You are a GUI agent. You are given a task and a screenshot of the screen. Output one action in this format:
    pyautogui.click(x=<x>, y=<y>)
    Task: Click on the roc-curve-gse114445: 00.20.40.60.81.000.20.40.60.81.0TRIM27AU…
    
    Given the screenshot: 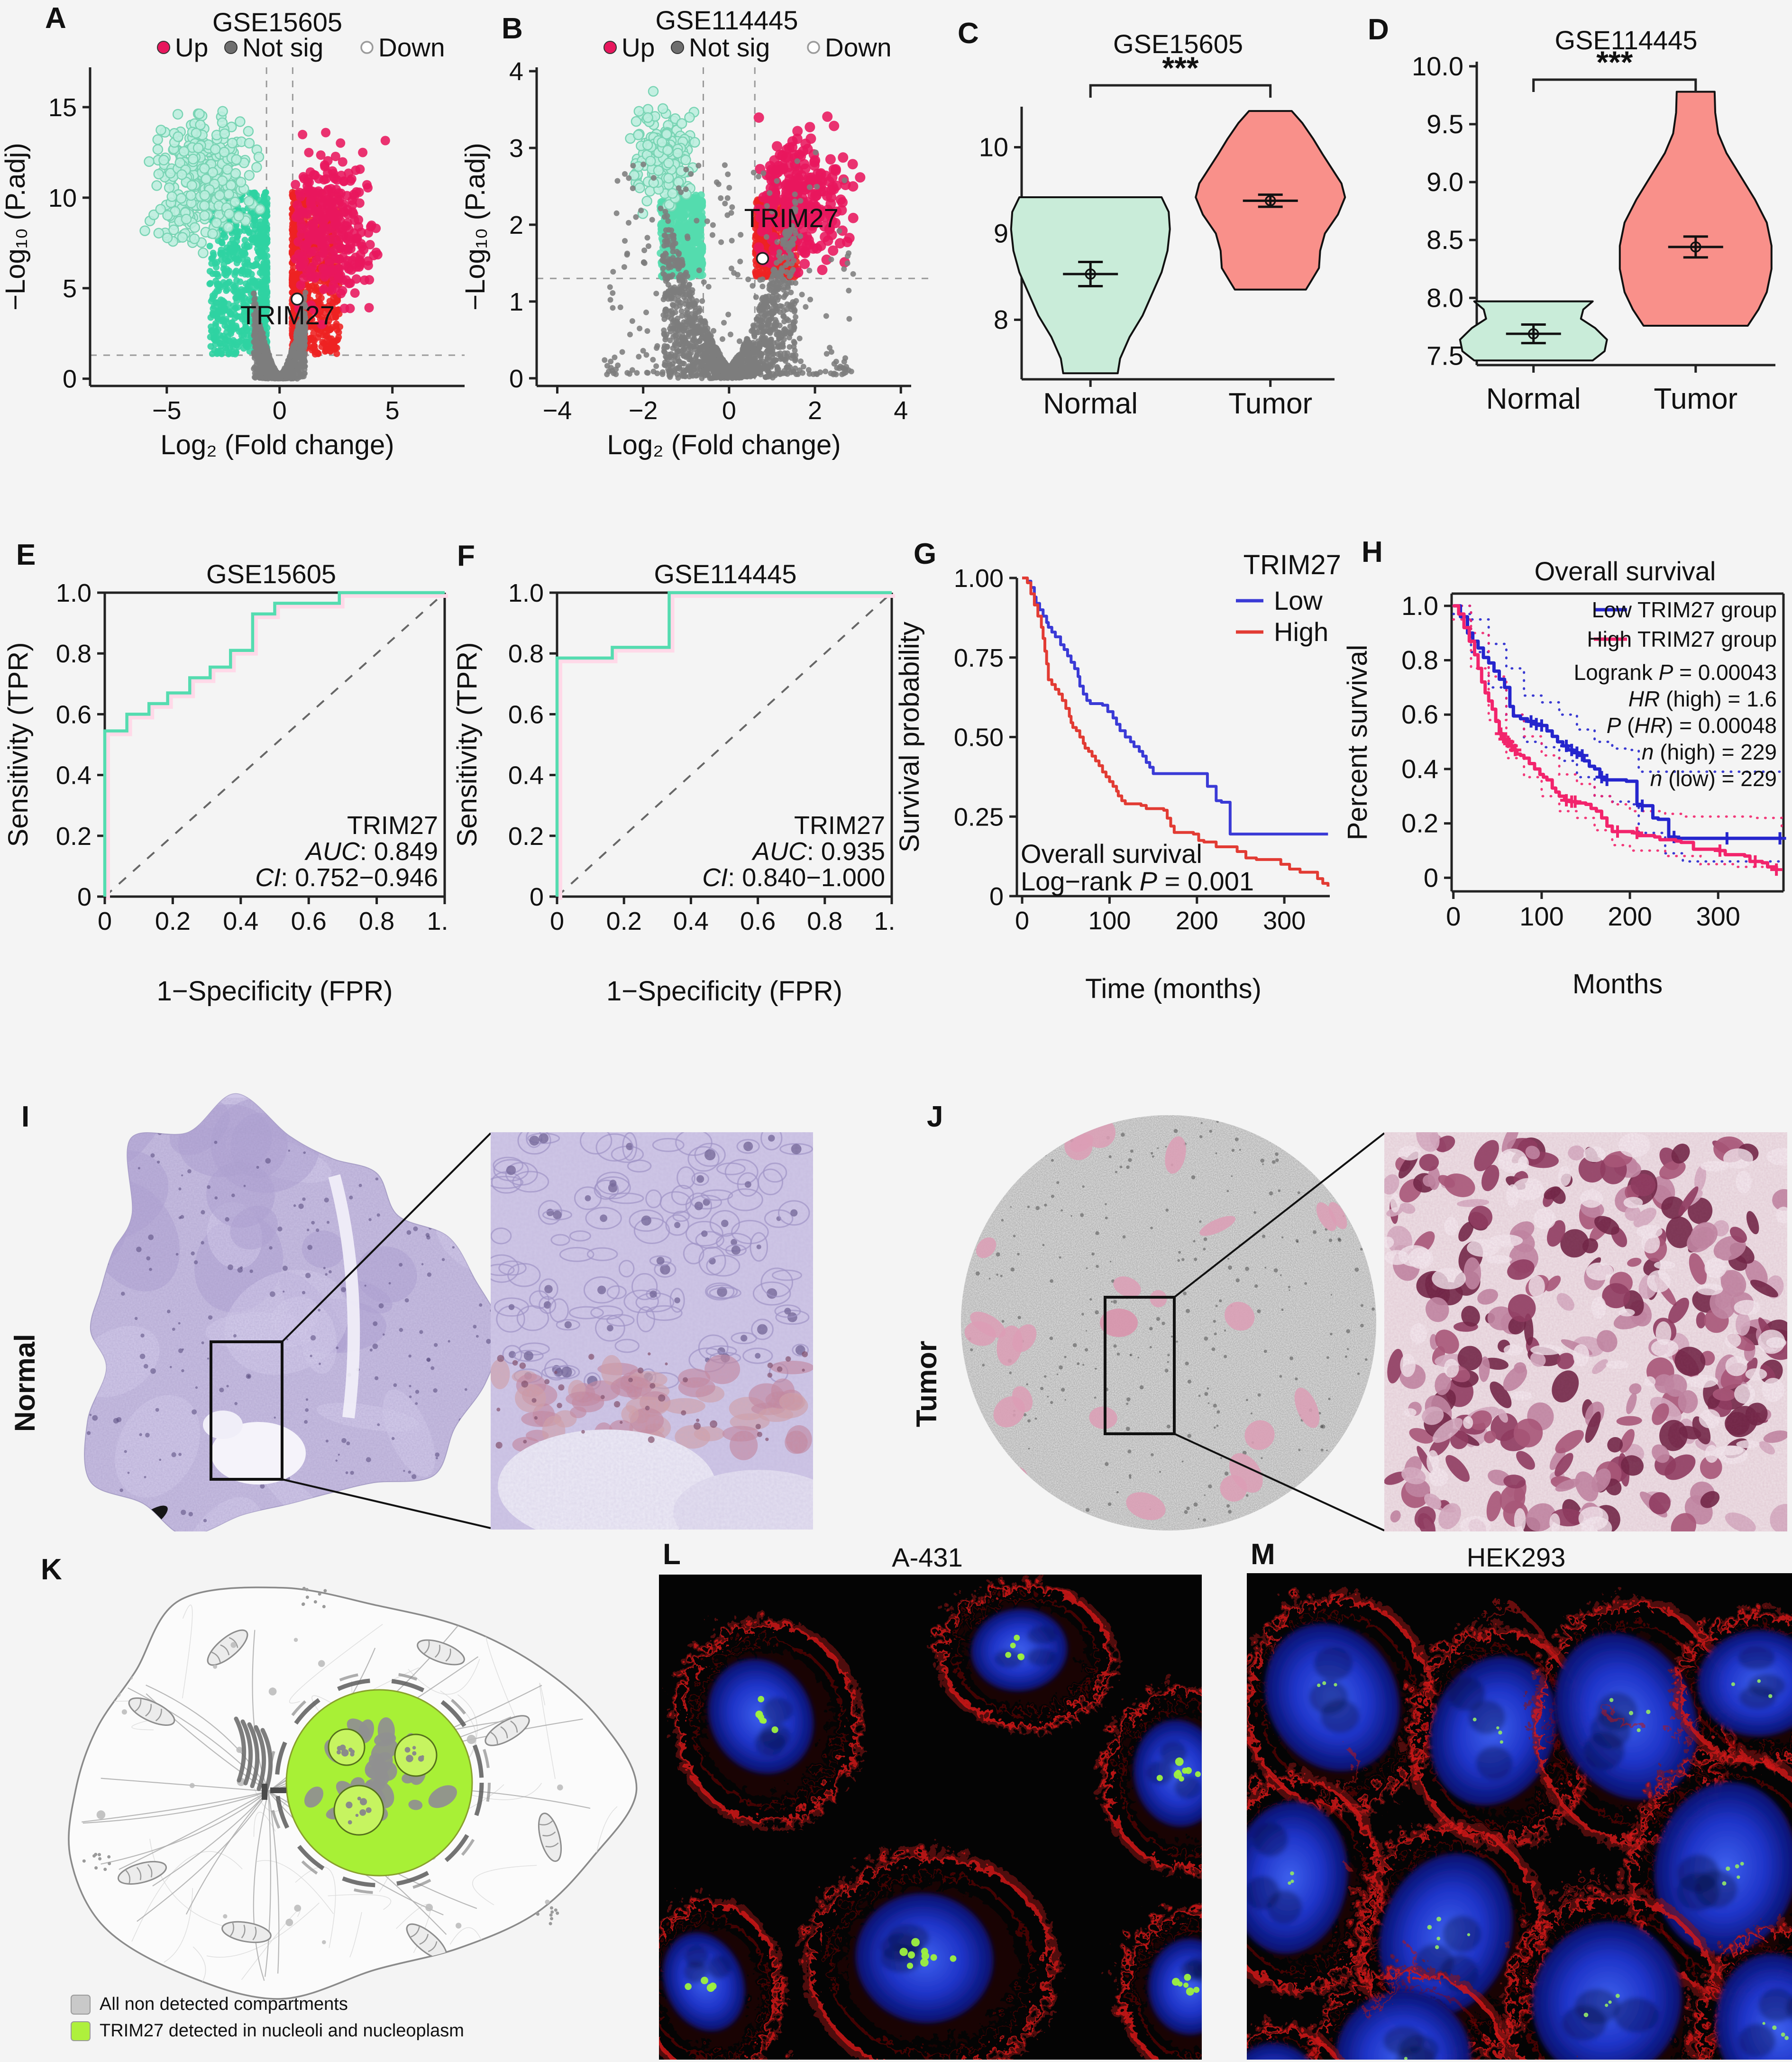 What is the action you would take?
    pyautogui.click(x=672, y=788)
    